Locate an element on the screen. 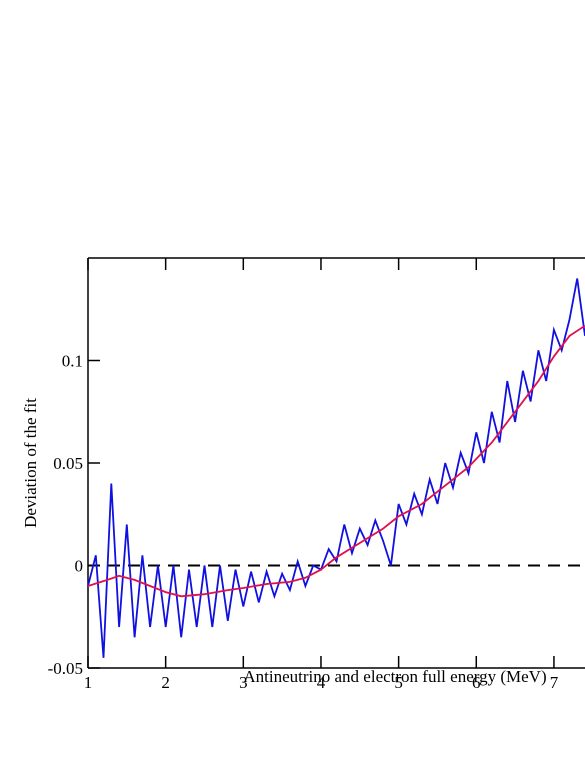  x-tick-label: 7 is located at coordinates (554, 682).